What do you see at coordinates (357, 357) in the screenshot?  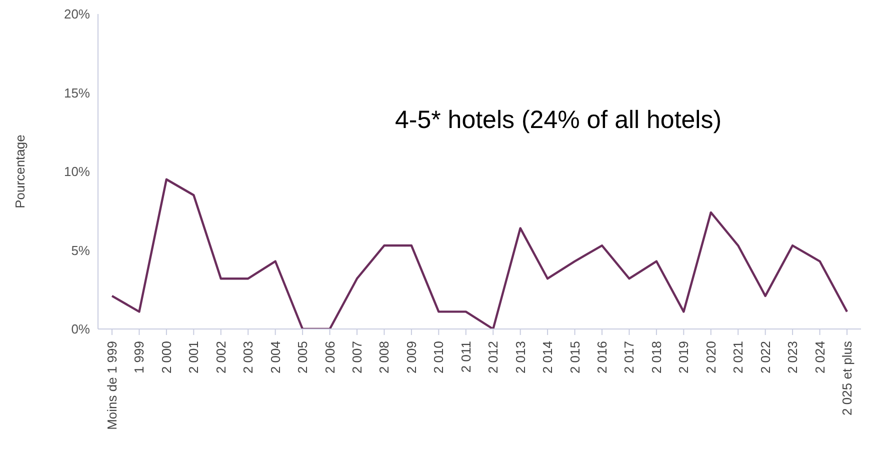 I see `x-tick-label: 2 007` at bounding box center [357, 357].